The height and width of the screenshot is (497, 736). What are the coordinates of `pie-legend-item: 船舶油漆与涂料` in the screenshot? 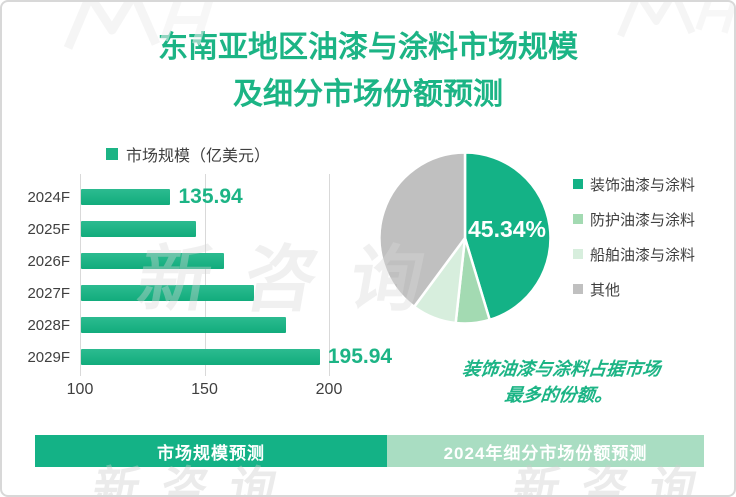 It's located at (634, 254).